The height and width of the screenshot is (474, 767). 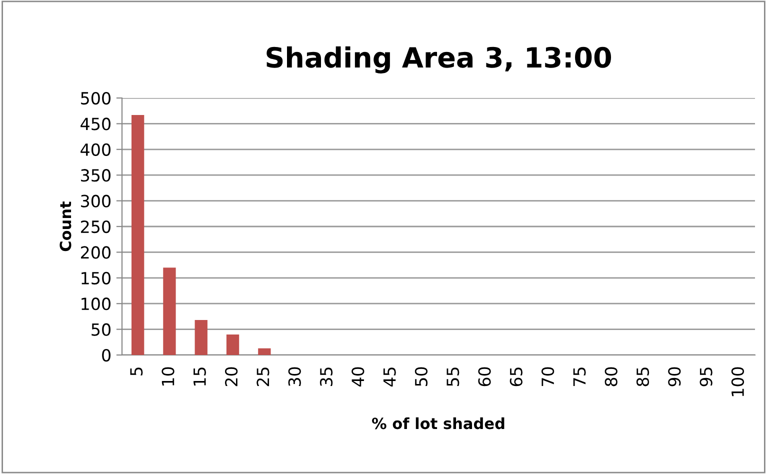 What do you see at coordinates (168, 376) in the screenshot?
I see `x-tick-label: 10` at bounding box center [168, 376].